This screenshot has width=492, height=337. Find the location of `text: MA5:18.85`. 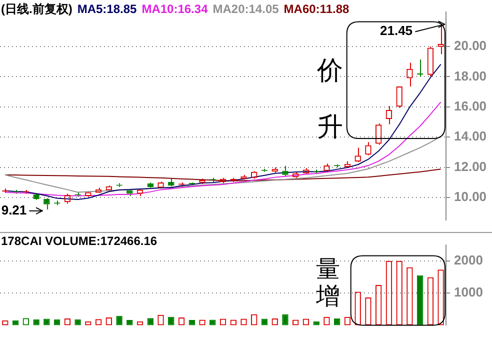

text: MA5:18.85 is located at coordinates (107, 9).